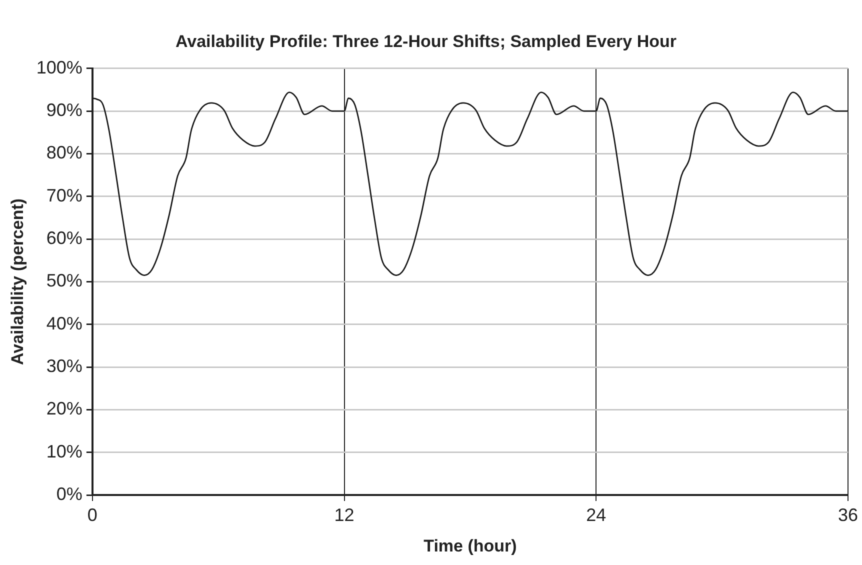  What do you see at coordinates (59, 67) in the screenshot?
I see `y-tick-label: 100%` at bounding box center [59, 67].